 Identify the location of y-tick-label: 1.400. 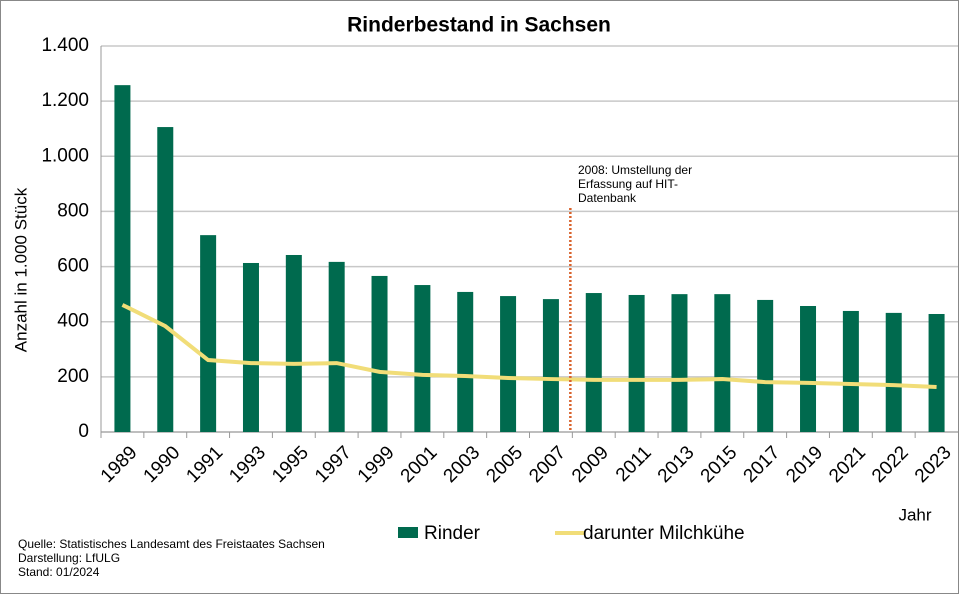
(65, 45).